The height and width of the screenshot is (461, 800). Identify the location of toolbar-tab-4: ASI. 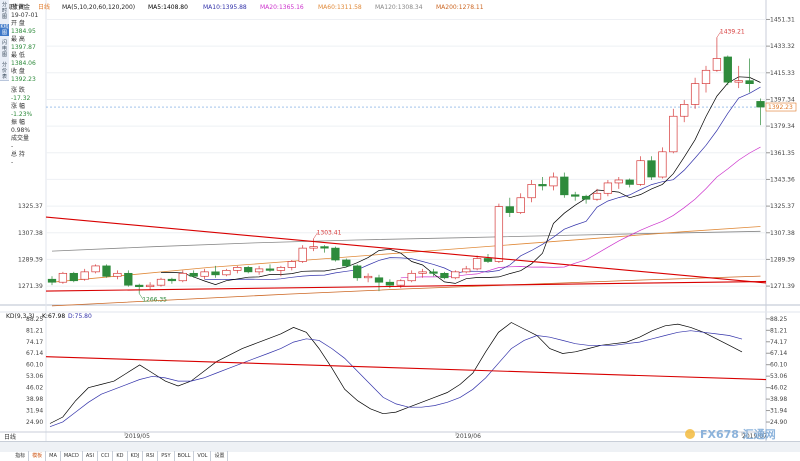
(90, 456).